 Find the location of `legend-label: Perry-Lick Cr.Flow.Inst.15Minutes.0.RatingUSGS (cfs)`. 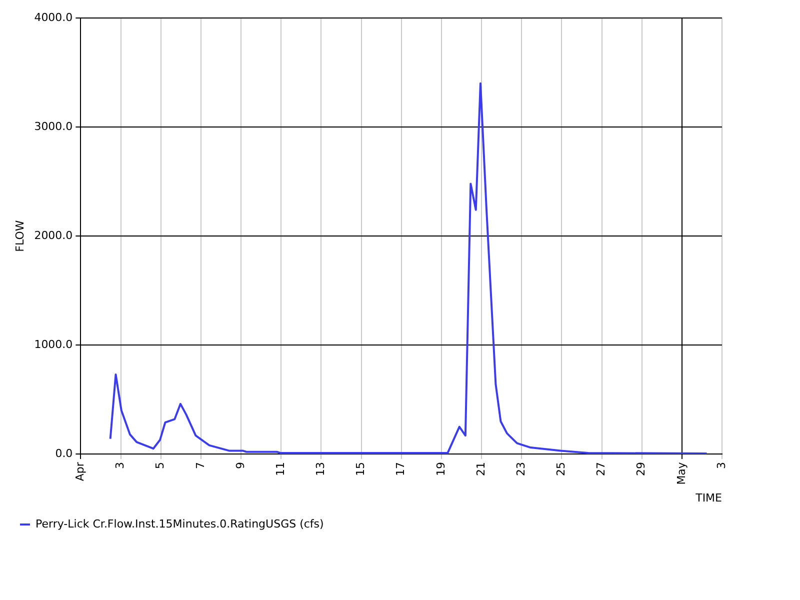

legend-label: Perry-Lick Cr.Flow.Inst.15Minutes.0.RatingUSGS (cfs) is located at coordinates (180, 523).